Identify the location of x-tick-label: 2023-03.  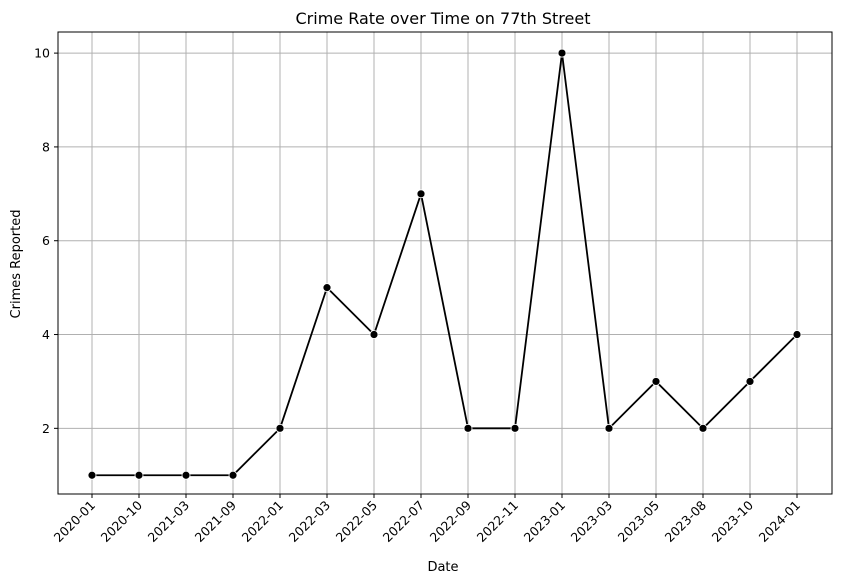
(592, 522).